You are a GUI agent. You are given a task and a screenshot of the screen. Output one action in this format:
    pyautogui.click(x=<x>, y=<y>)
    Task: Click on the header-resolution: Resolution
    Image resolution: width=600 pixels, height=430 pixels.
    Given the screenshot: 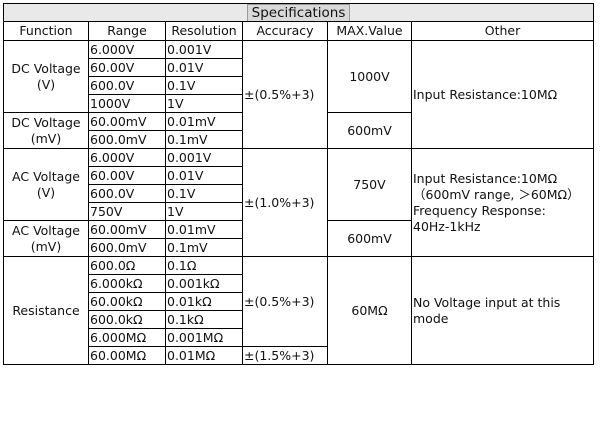 What is the action you would take?
    pyautogui.click(x=204, y=31)
    